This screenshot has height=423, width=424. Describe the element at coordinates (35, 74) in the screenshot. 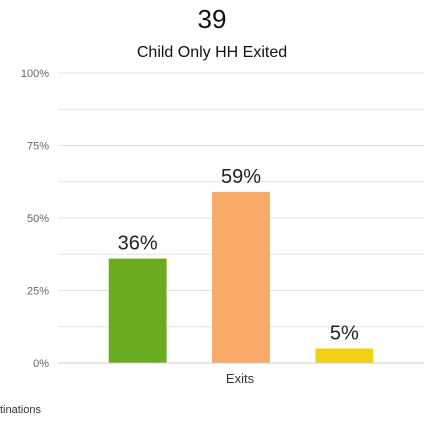

I see `y-tick-label: 100%` at that location.